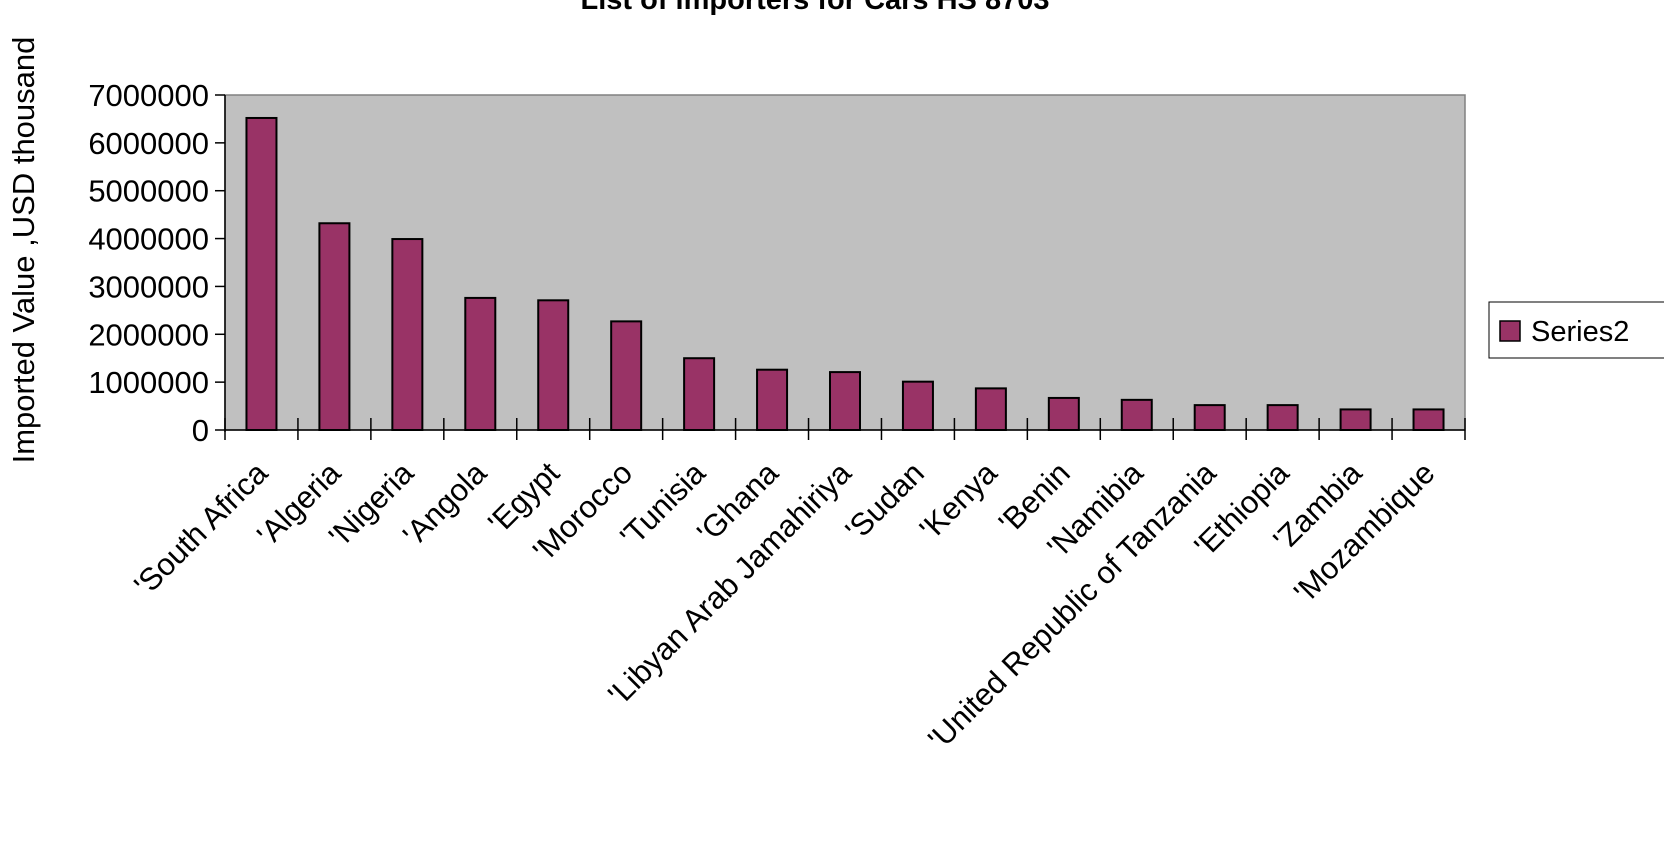  Describe the element at coordinates (148, 239) in the screenshot. I see `y-tick-label: 4000000` at that location.